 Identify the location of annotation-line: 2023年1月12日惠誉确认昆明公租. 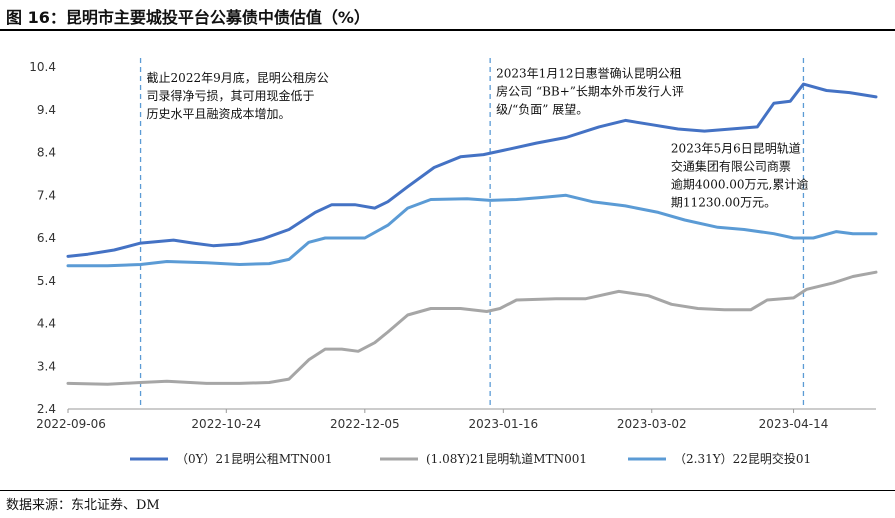
(588, 74).